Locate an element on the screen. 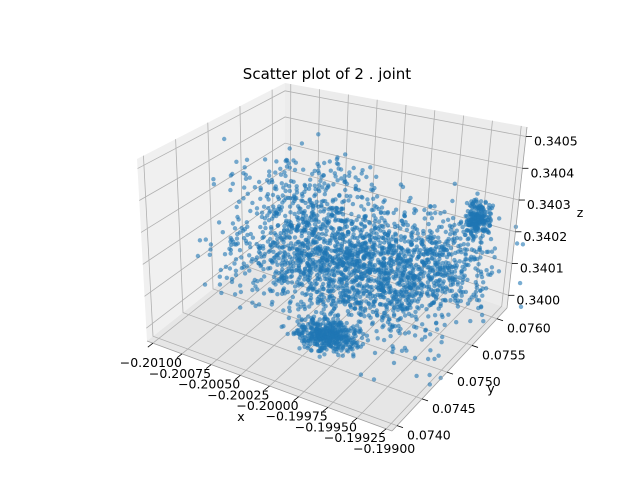 The height and width of the screenshot is (480, 640). y-tick-label: 0.0755 is located at coordinates (504, 354).